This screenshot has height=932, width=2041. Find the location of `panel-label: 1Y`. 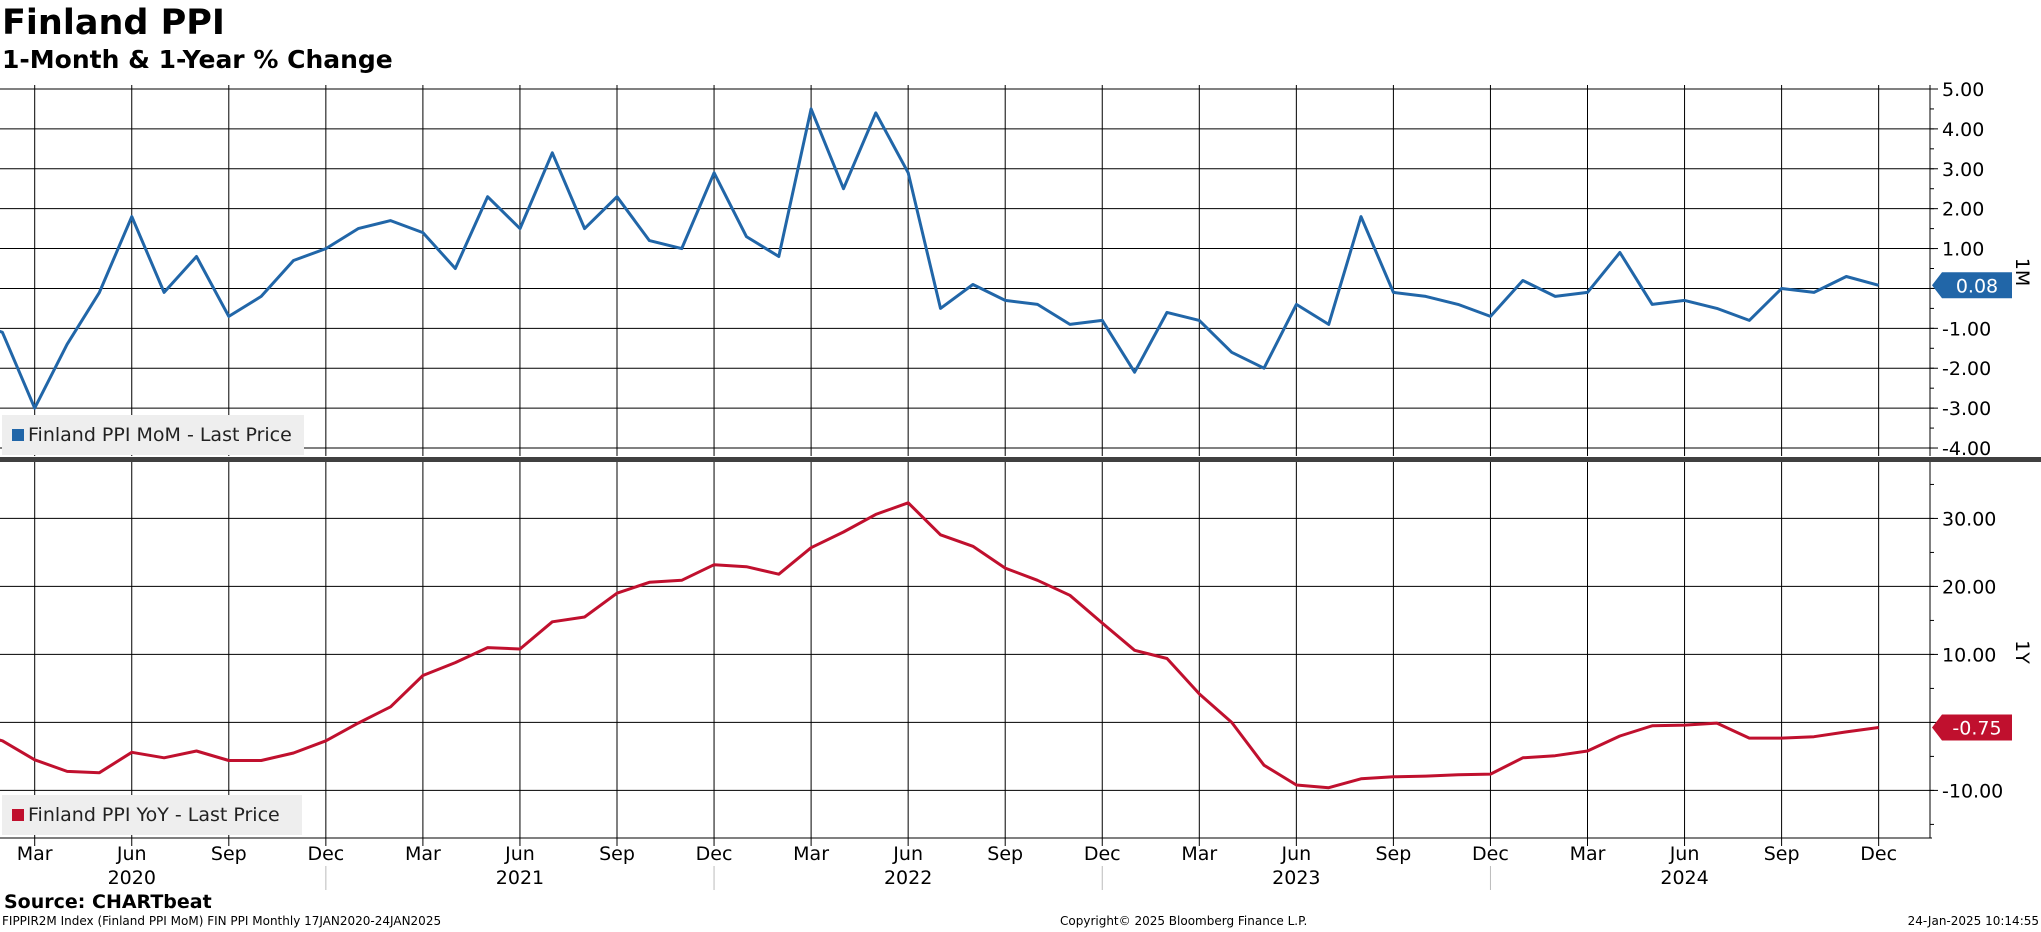

panel-label: 1Y is located at coordinates (2022, 652).